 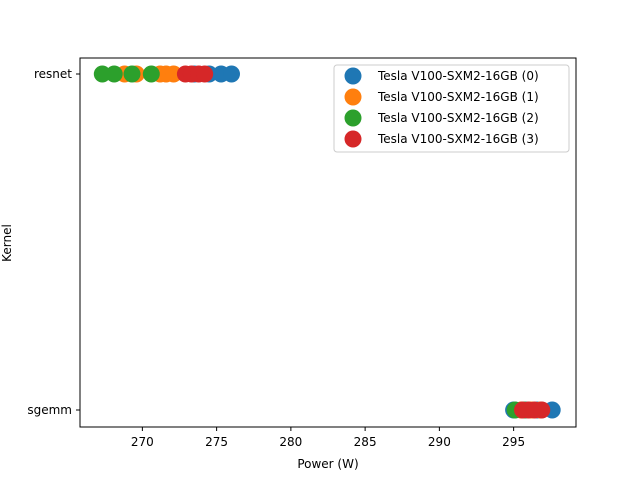 What do you see at coordinates (458, 76) in the screenshot?
I see `legend-entry: Tesla V100-SXM2-16GB (0)` at bounding box center [458, 76].